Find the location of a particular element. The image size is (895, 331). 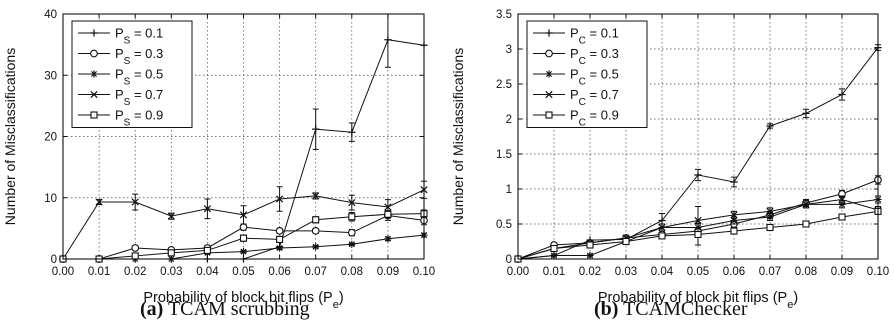

series-square is located at coordinates (698, 235).